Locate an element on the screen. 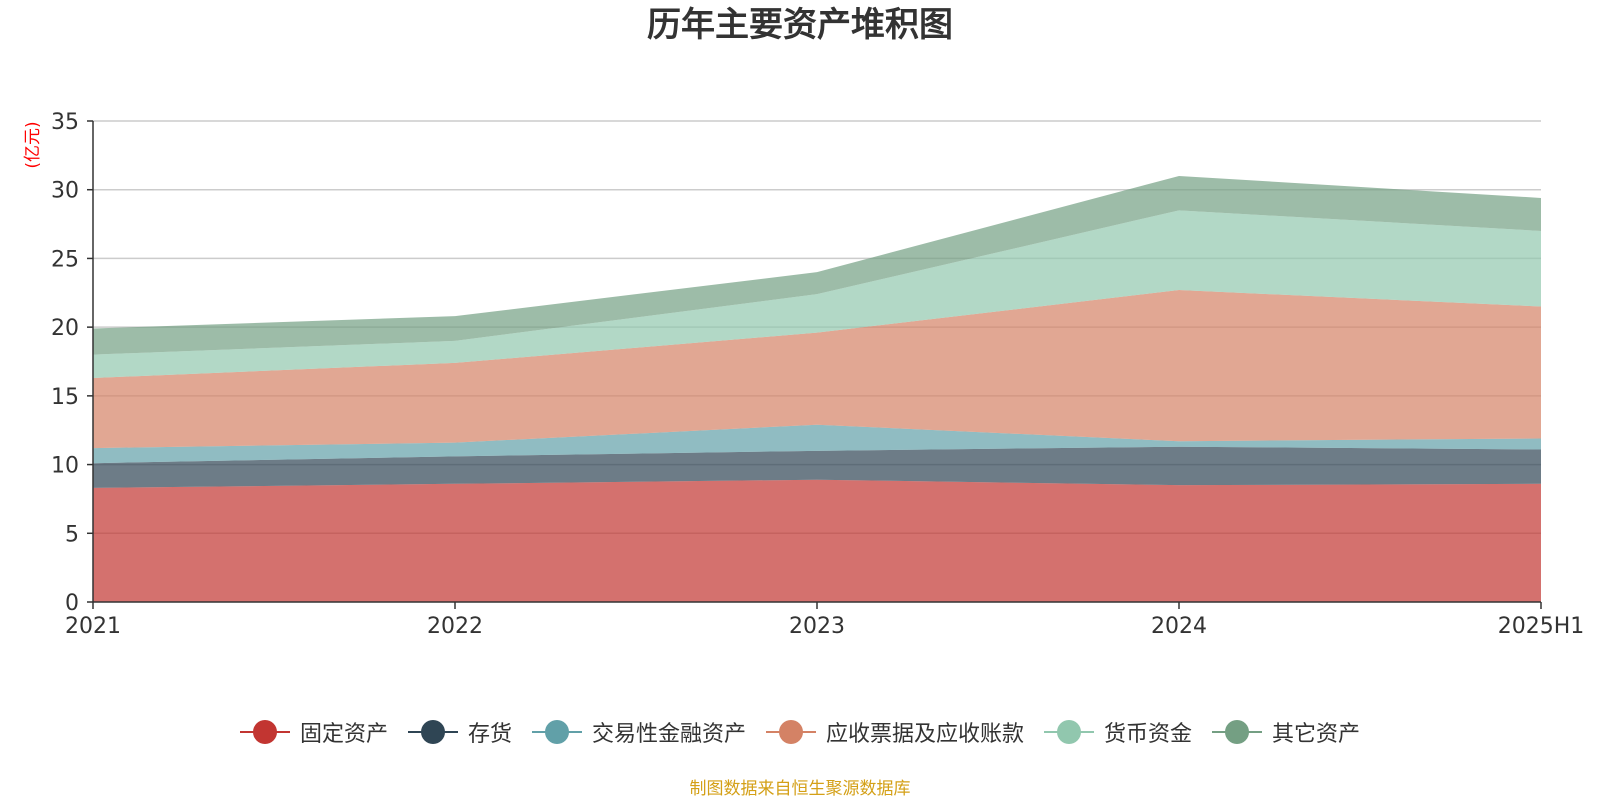 The image size is (1600, 800). chart-title: 历年主要资产堆积图 is located at coordinates (800, 25).